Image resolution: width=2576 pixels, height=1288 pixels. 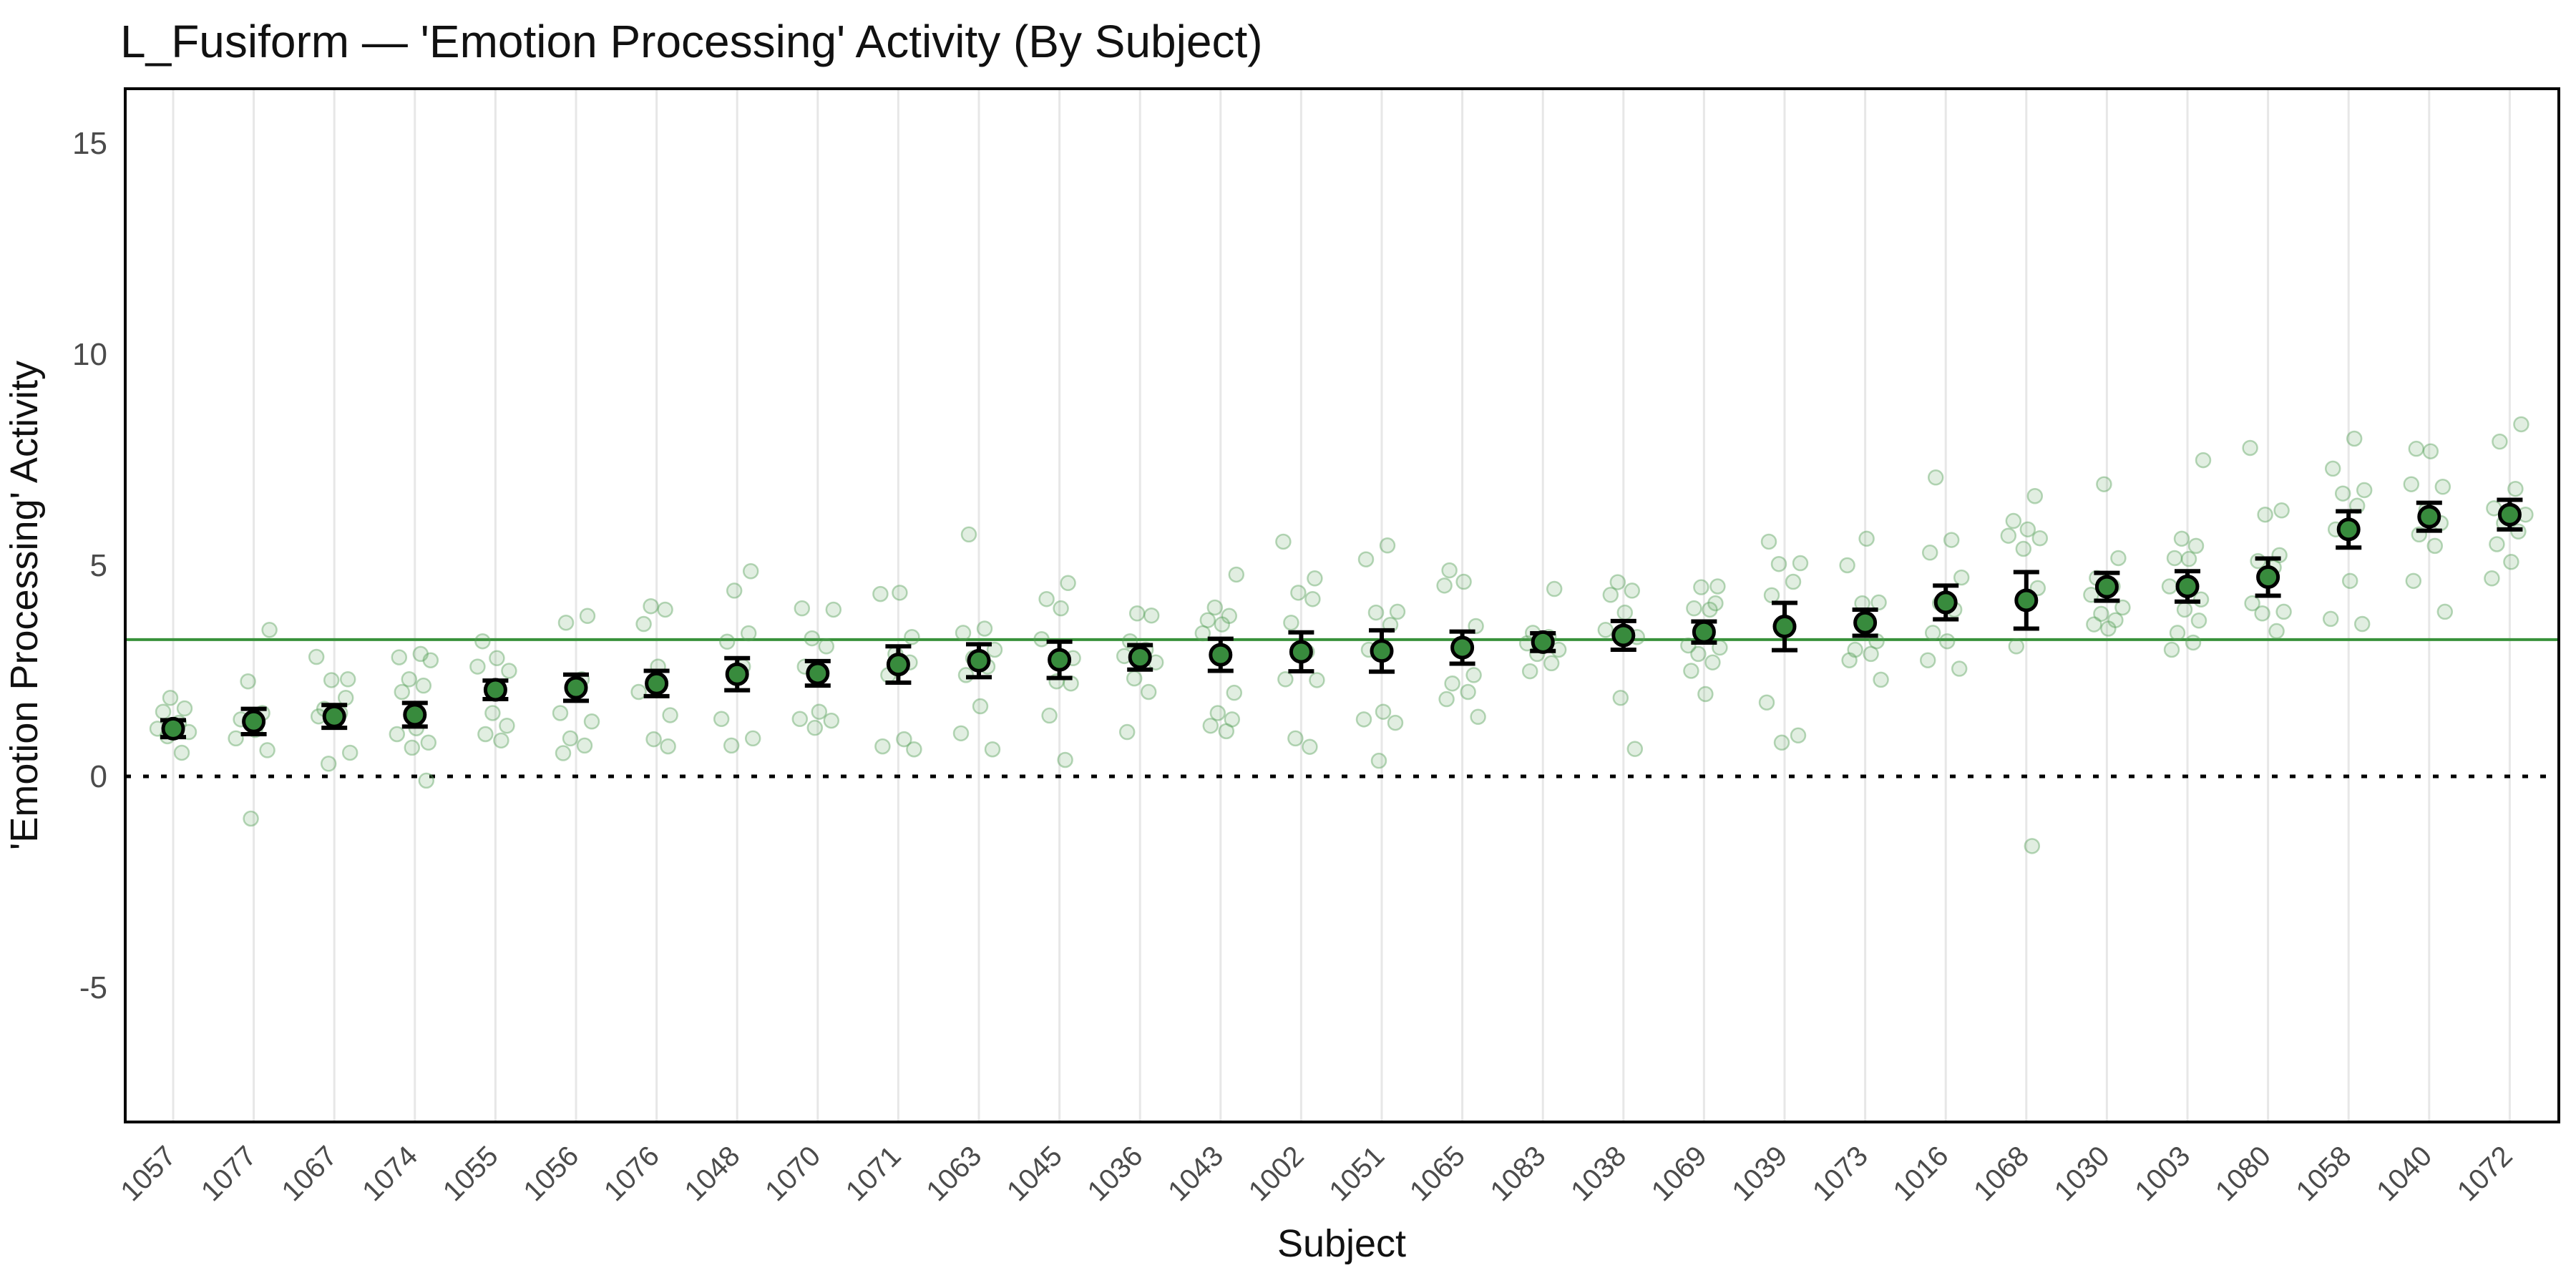 What do you see at coordinates (98, 776) in the screenshot?
I see `y-tick-label: 0` at bounding box center [98, 776].